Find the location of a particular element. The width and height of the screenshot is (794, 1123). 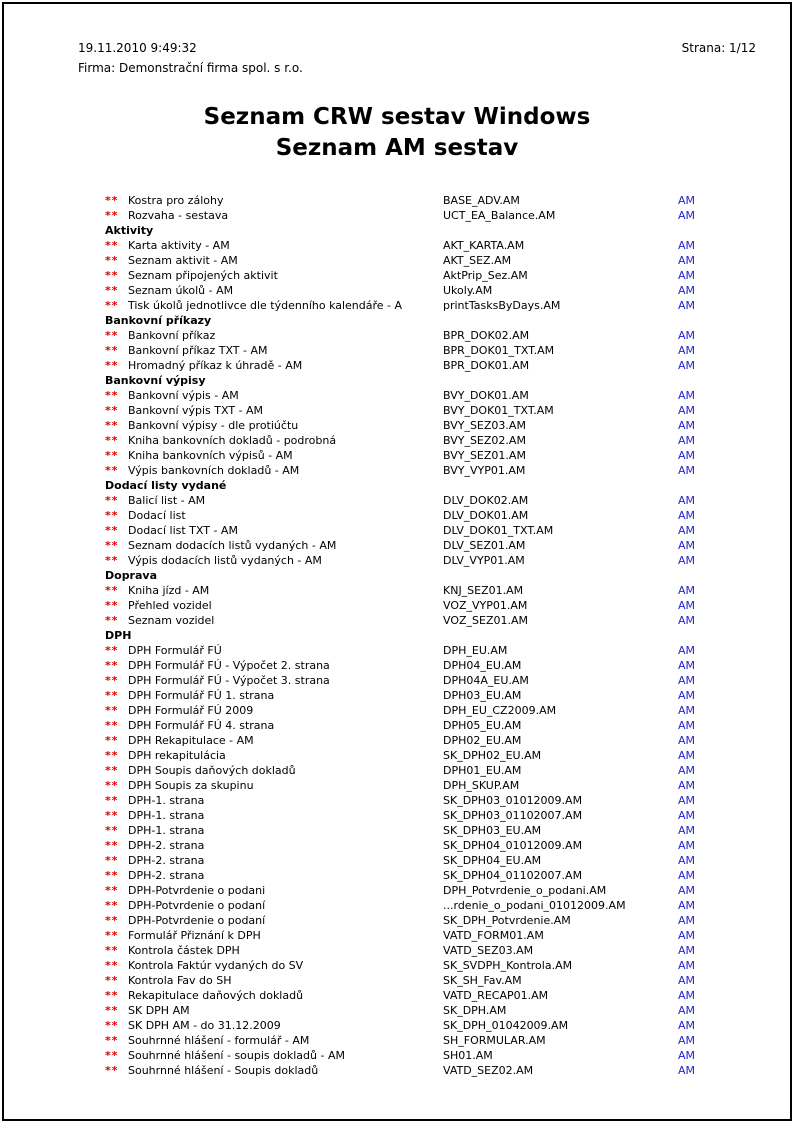

report-name: Seznam připojených aktivit is located at coordinates (203, 275).